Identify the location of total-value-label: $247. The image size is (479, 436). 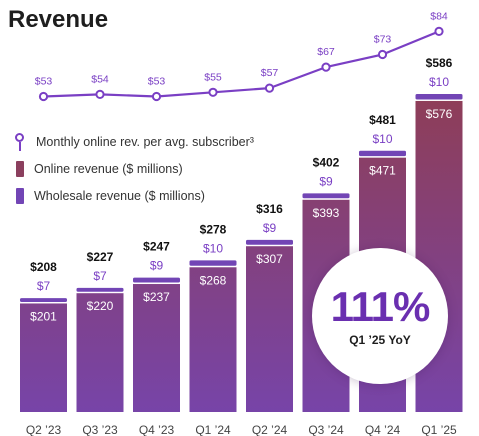
(156, 247).